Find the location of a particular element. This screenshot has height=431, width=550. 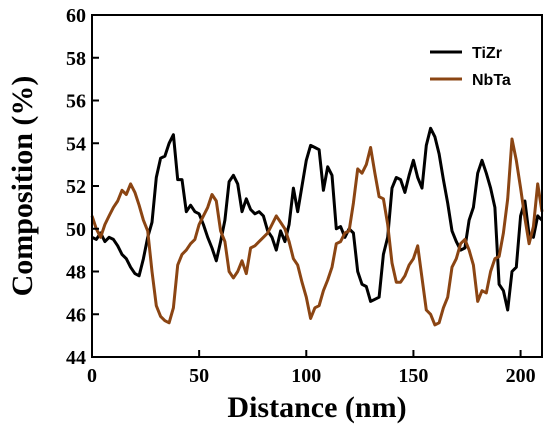

y-tick-label: 50 is located at coordinates (76, 230).